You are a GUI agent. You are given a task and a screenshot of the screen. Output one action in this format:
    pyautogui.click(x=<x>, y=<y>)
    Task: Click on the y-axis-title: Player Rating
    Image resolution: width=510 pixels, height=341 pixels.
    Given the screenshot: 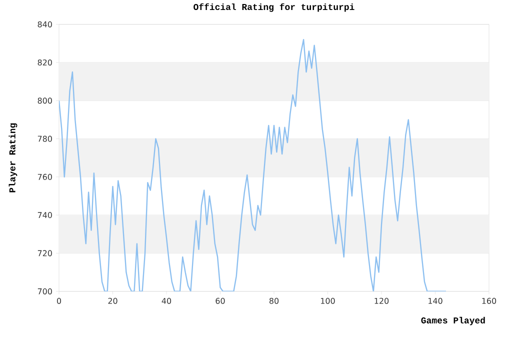 What is the action you would take?
    pyautogui.click(x=13, y=157)
    